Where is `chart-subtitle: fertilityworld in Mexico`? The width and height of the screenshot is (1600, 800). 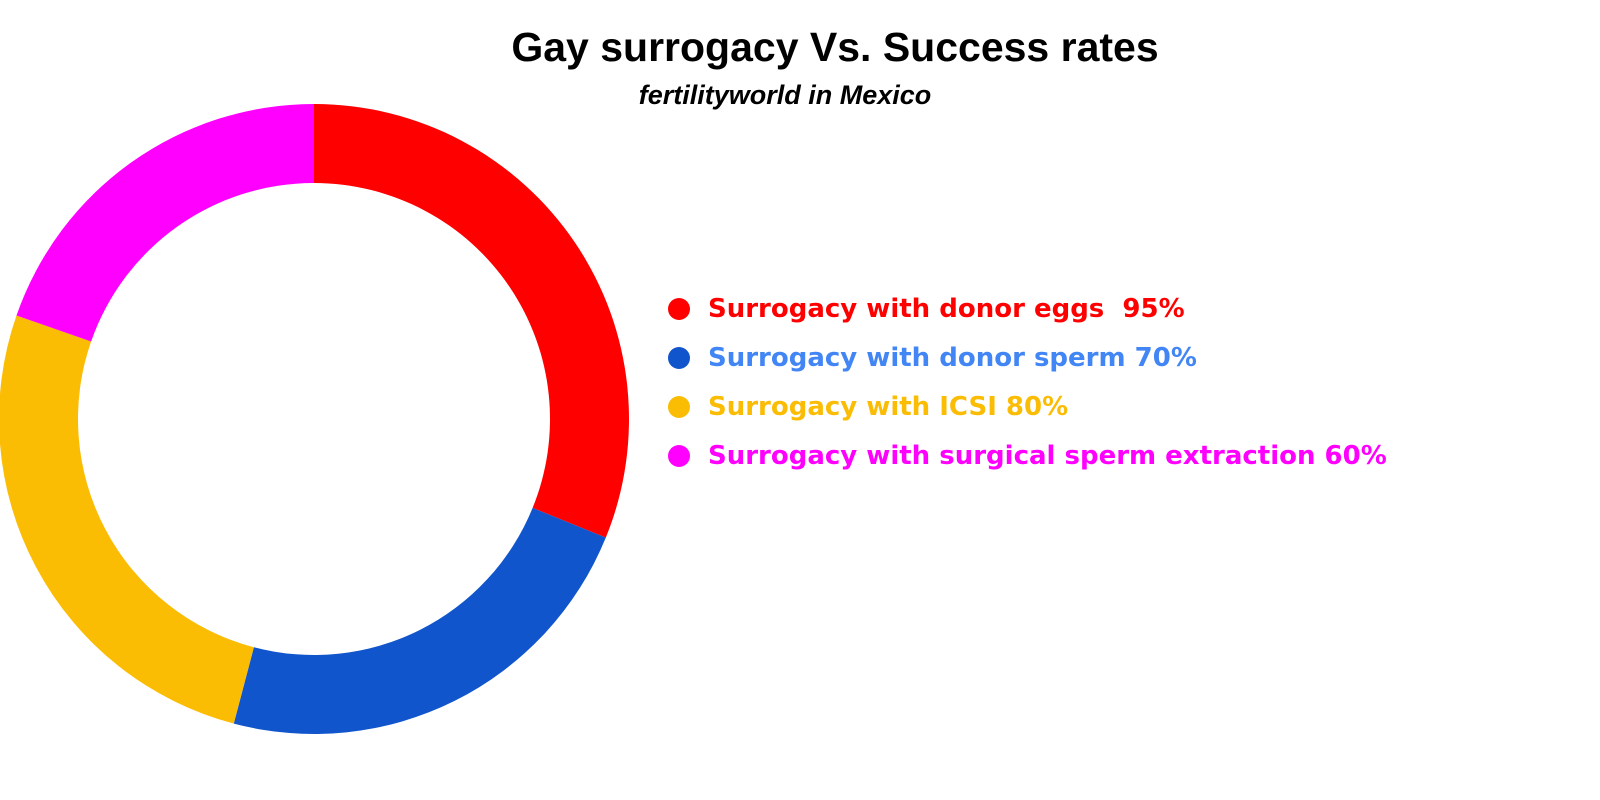
chart-subtitle: fertilityworld in Mexico is located at coordinates (785, 95).